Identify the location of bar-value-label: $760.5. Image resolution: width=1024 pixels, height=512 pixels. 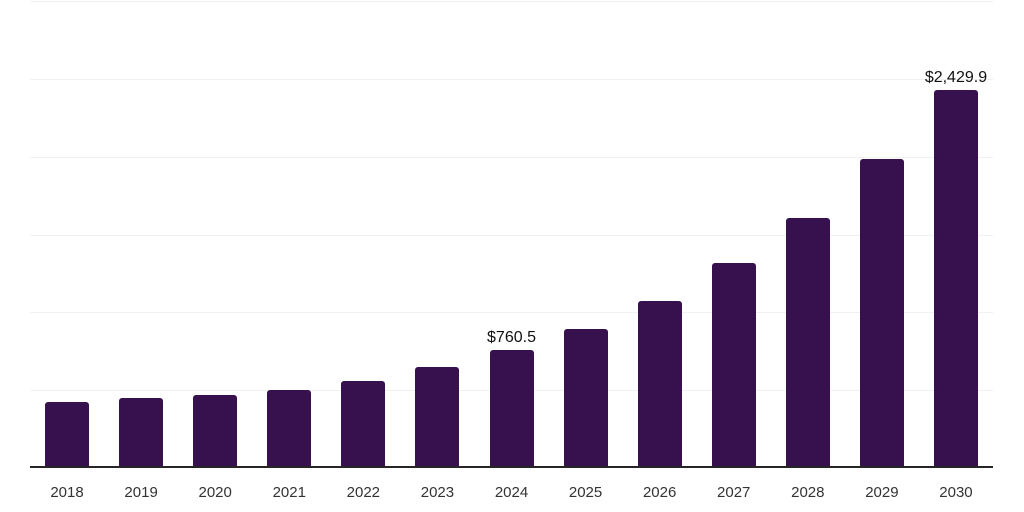
(511, 337).